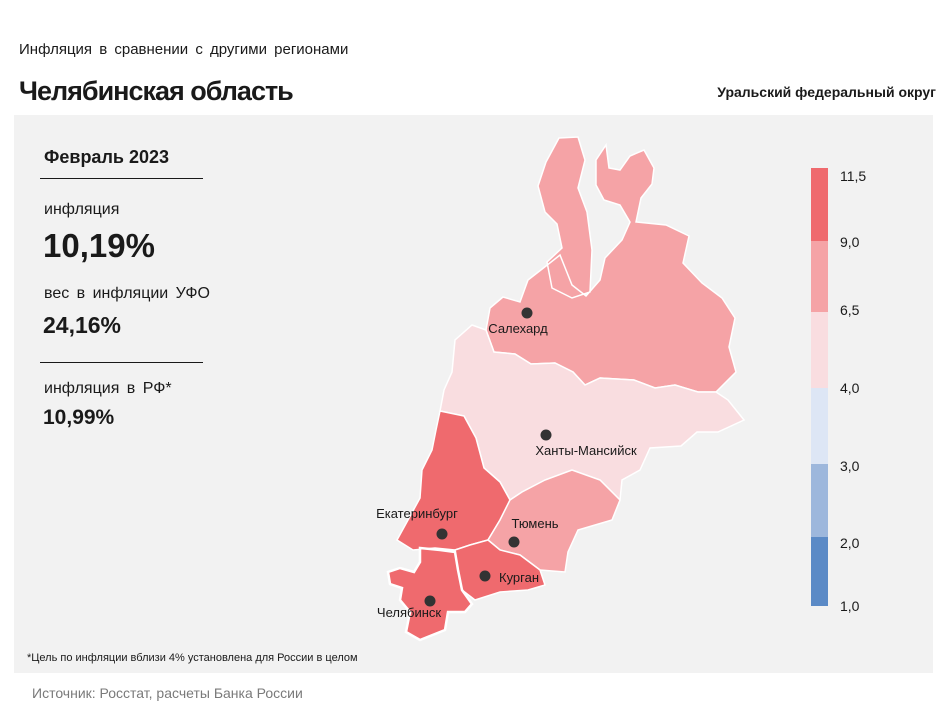 The width and height of the screenshot is (950, 713). I want to click on region-chelyabinsk, so click(430, 594).